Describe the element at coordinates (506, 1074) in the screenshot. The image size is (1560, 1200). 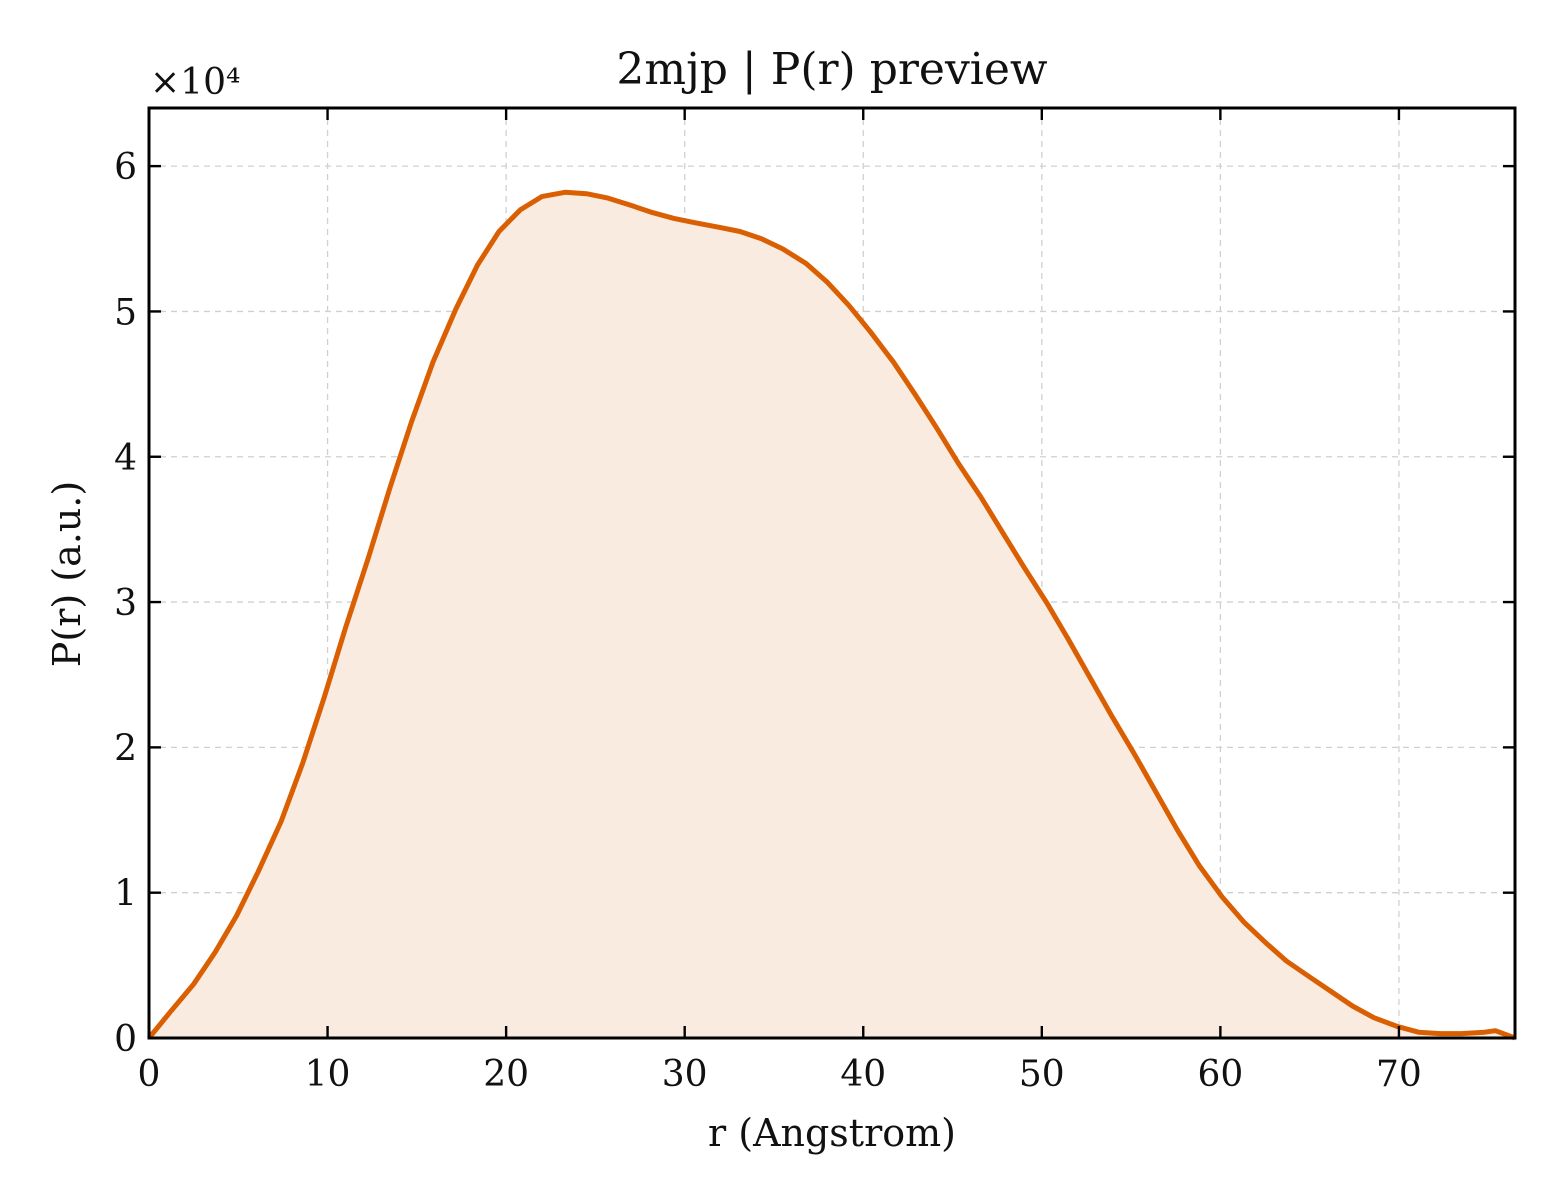
I see `x-tick-label: 20` at that location.